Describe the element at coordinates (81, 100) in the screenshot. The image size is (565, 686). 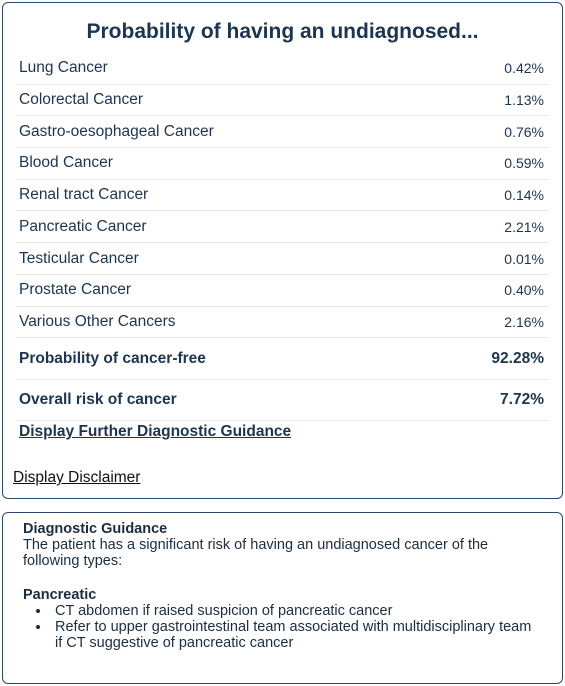
I see `row-label: Colorectal Cancer` at that location.